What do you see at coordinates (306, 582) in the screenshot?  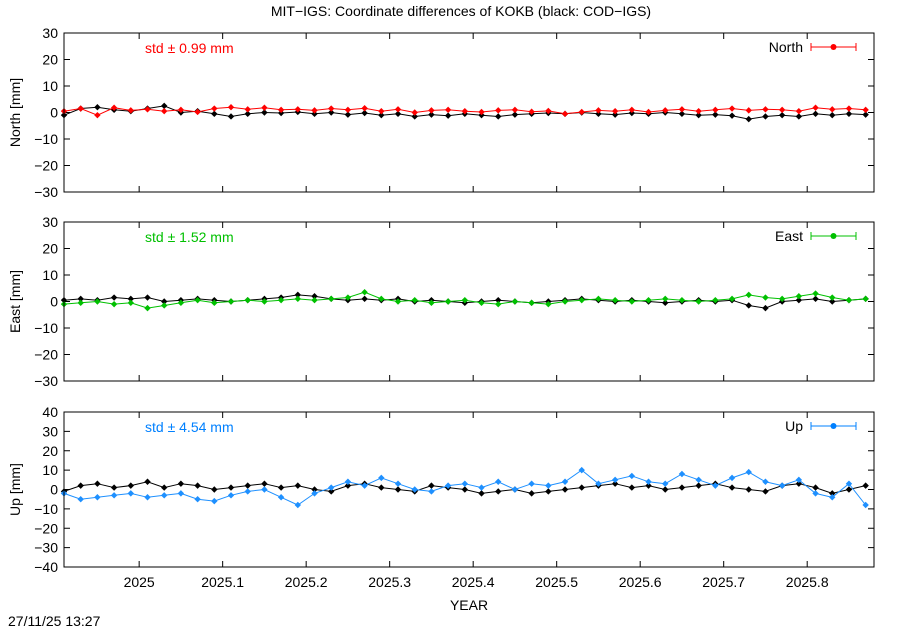 I see `x-tick-label: 2025.2` at bounding box center [306, 582].